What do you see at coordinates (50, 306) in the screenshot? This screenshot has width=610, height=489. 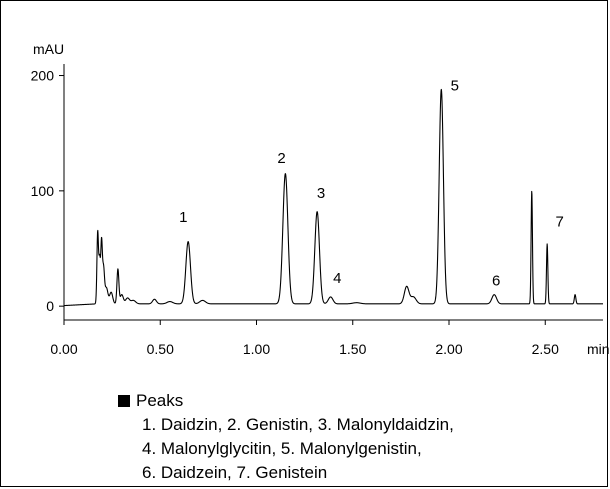 I see `y-tick-label: 0` at bounding box center [50, 306].